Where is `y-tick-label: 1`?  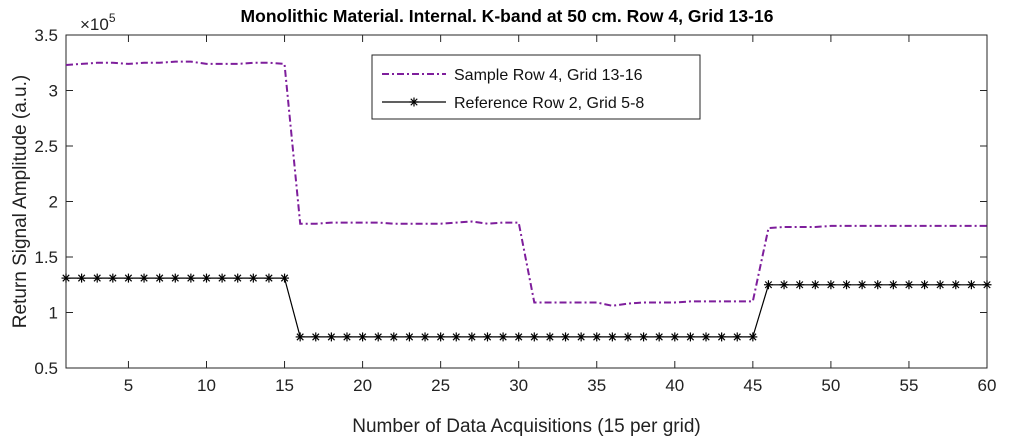
y-tick-label: 1 is located at coordinates (53, 313).